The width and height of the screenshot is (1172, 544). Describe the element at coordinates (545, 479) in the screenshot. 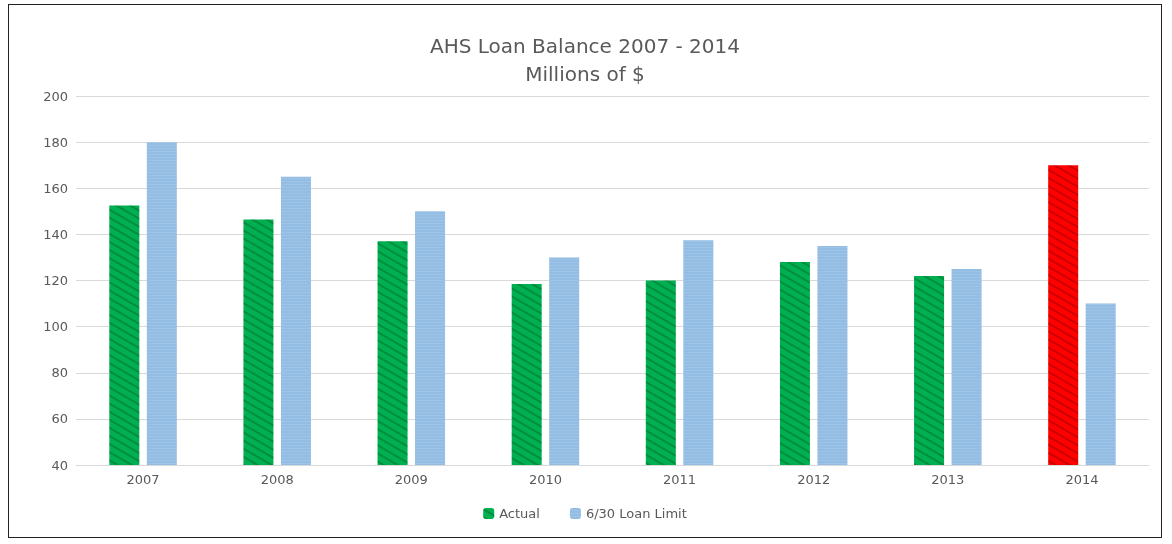

I see `x-tick-label: 2010` at that location.